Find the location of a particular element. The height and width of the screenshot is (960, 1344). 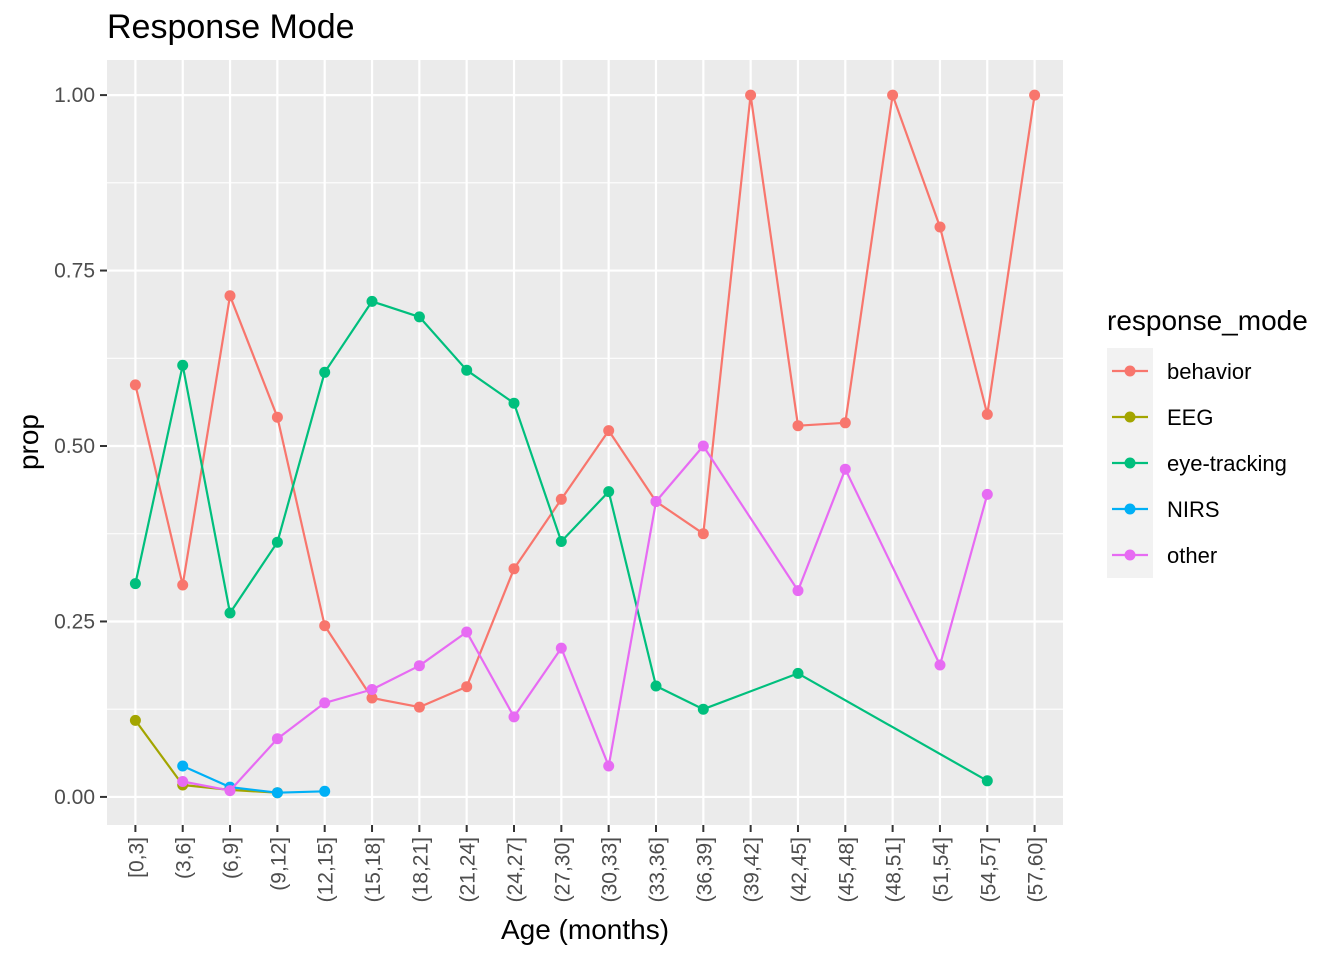

x-tick-label: [0,3] is located at coordinates (136, 857).